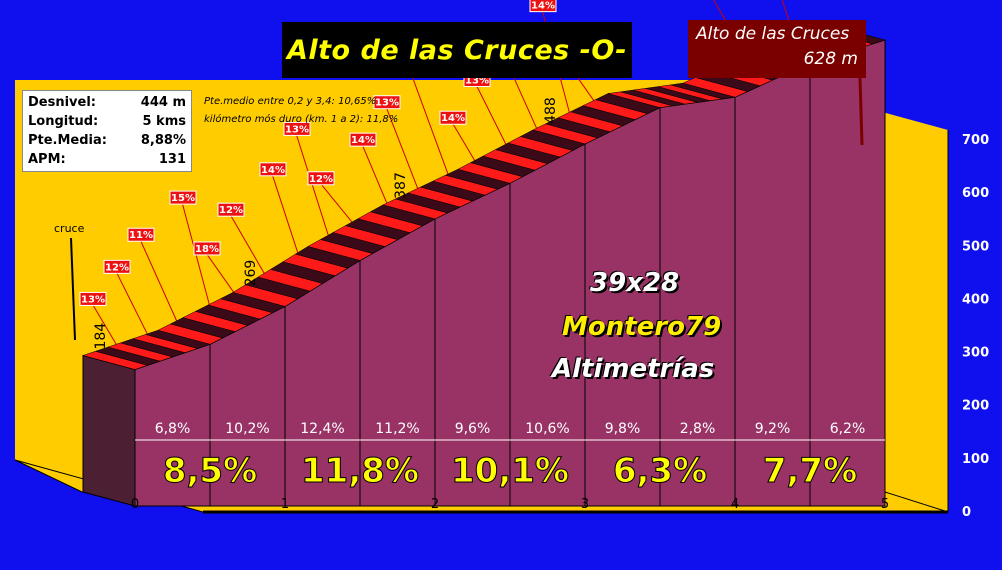 Image resolution: width=1002 pixels, height=570 pixels. I want to click on stats-label: Desnivel:, so click(62, 102).